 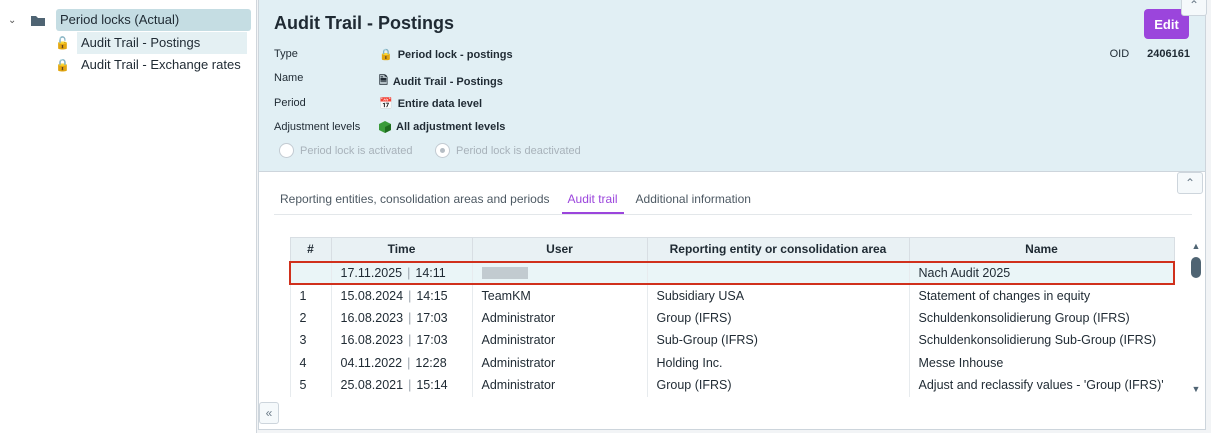 I want to click on cell-number, so click(x=310, y=272).